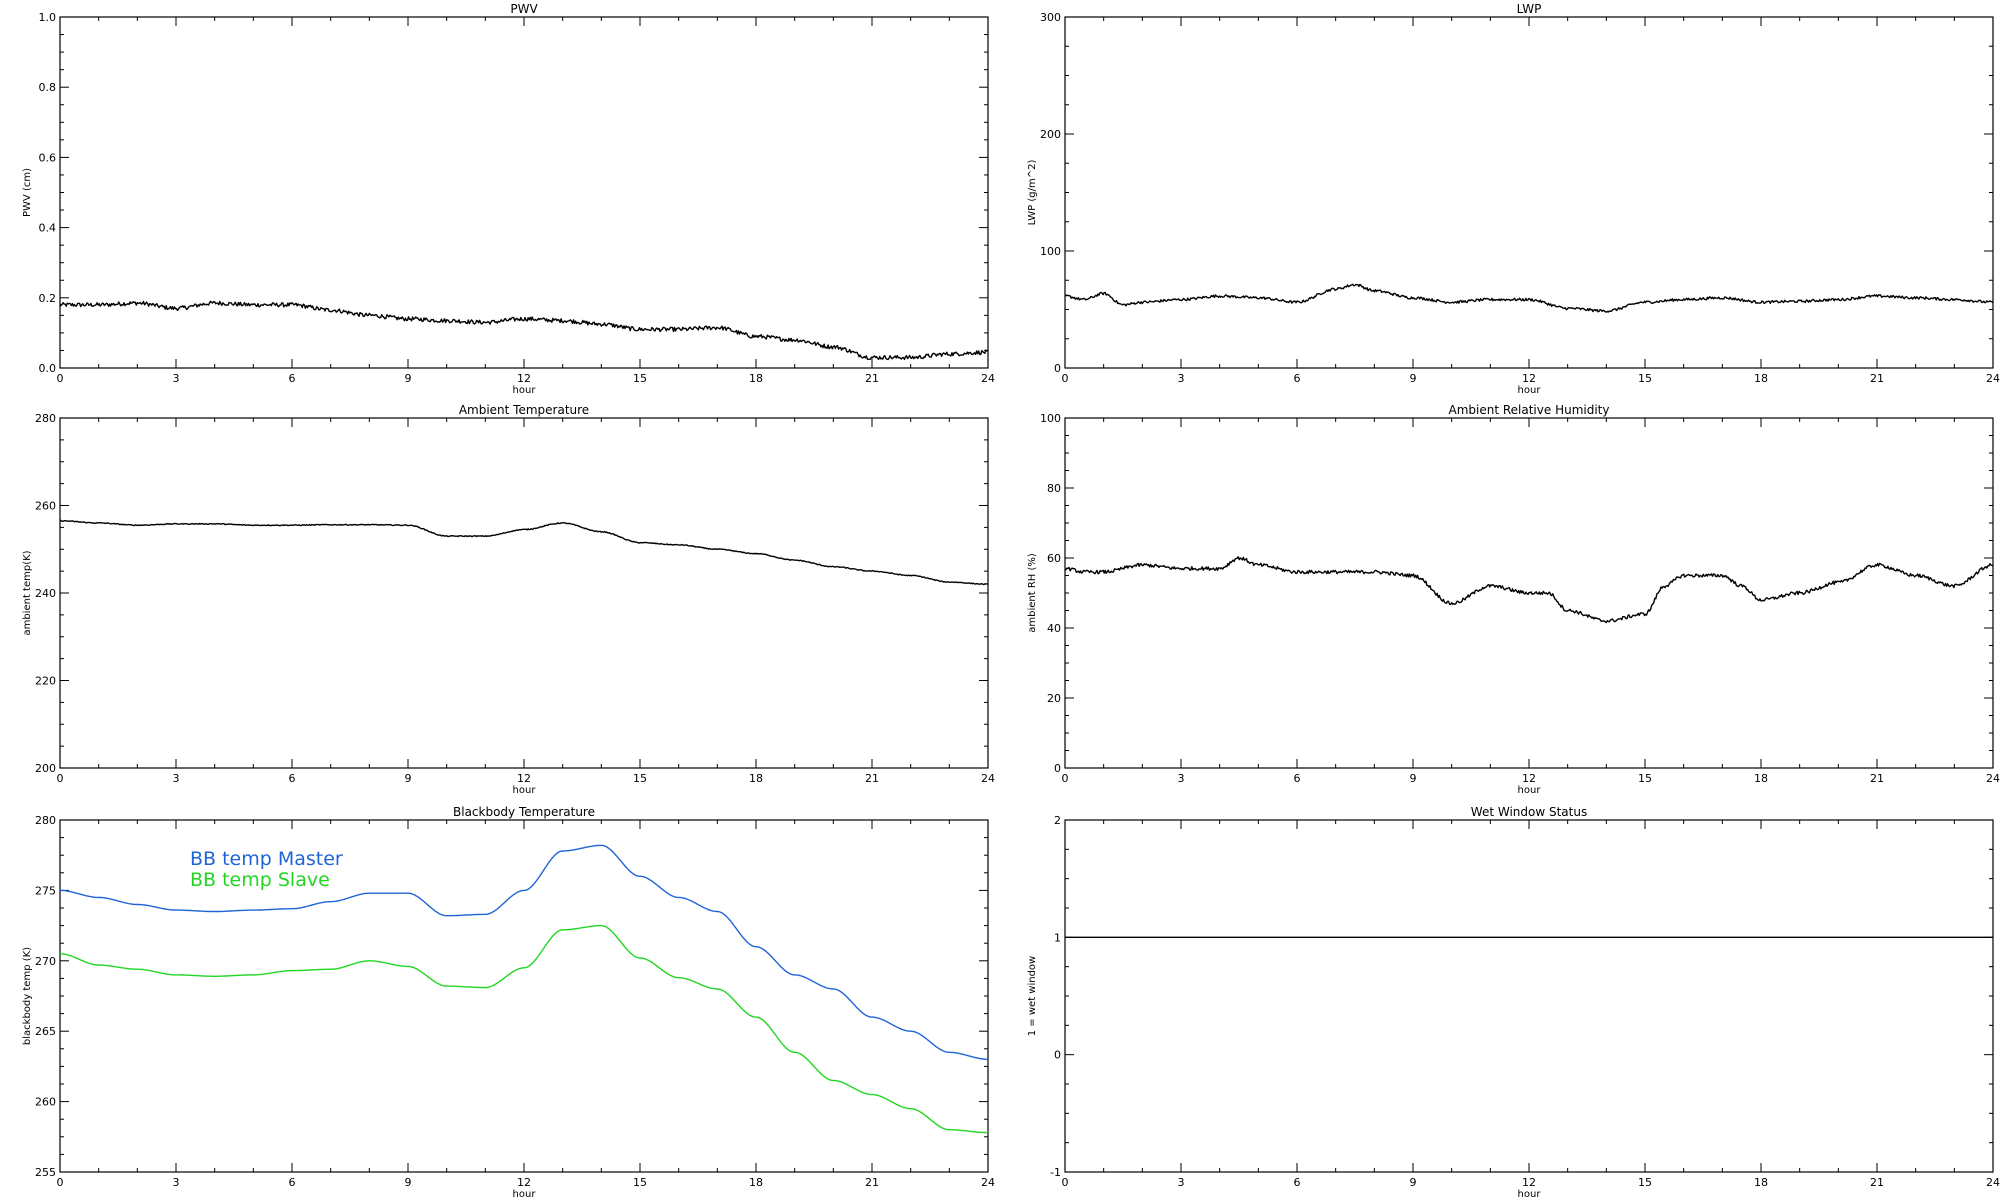 This screenshot has width=2000, height=1200. I want to click on y-tick-label: 2, so click(1057, 820).